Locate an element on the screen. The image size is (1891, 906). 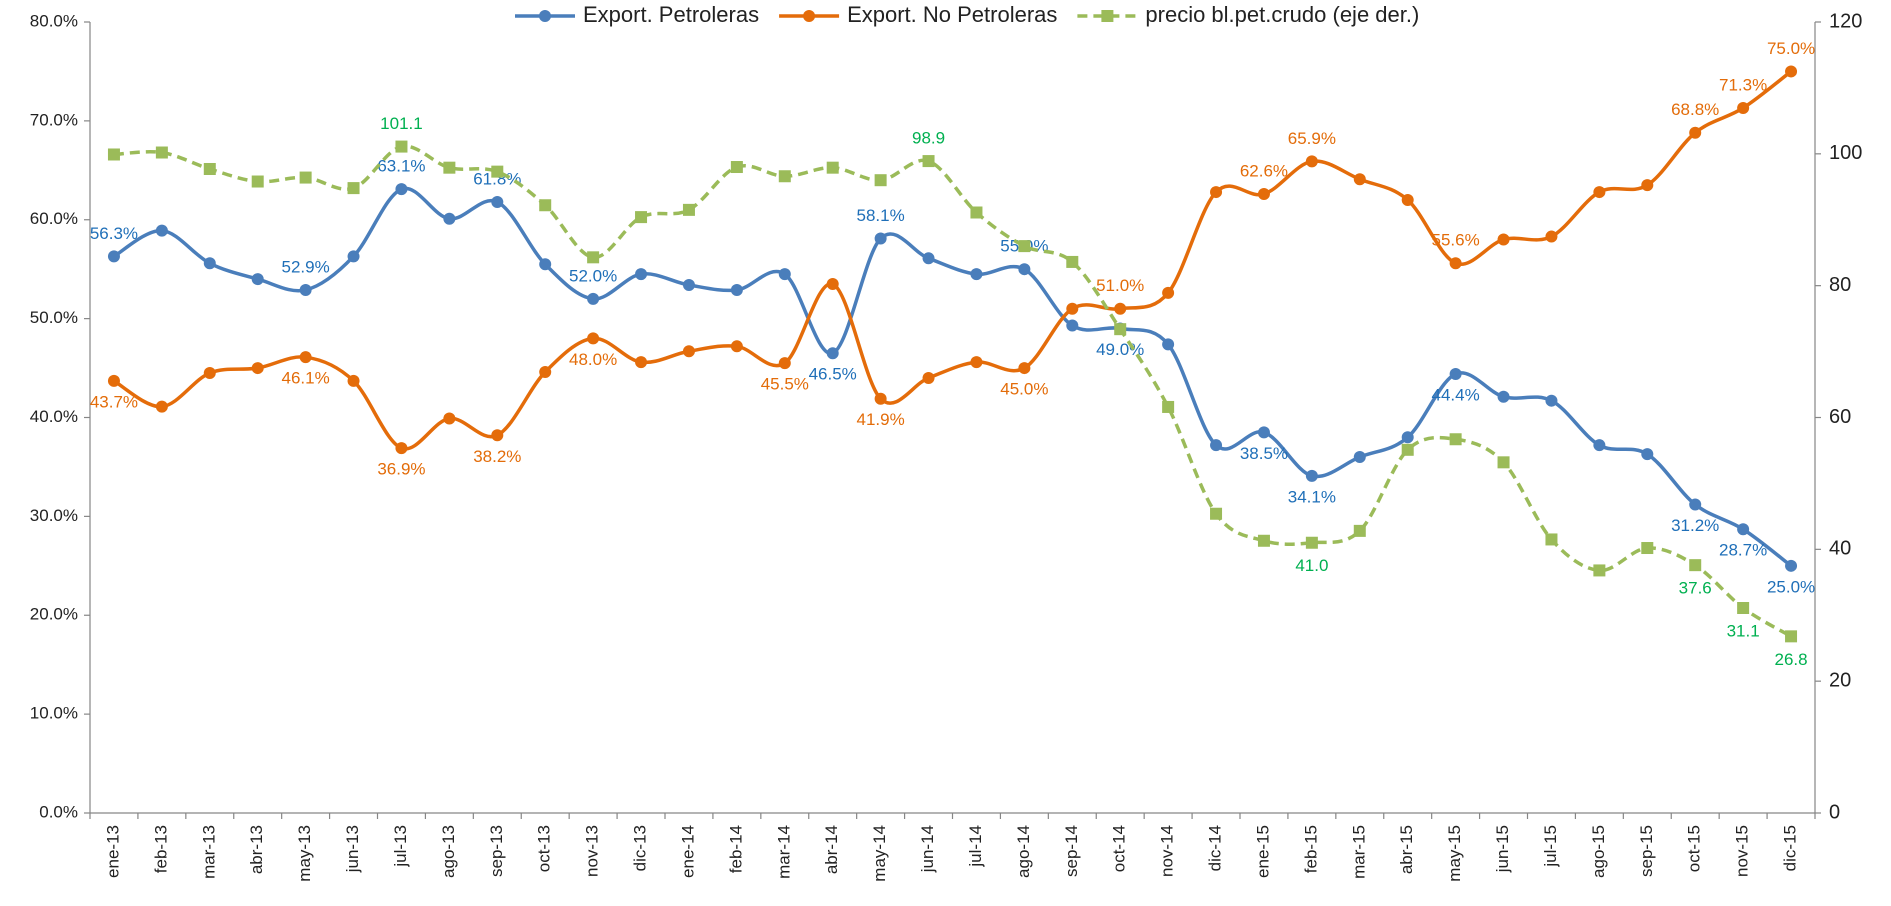
x-tick-label: feb-14 is located at coordinates (735, 849).